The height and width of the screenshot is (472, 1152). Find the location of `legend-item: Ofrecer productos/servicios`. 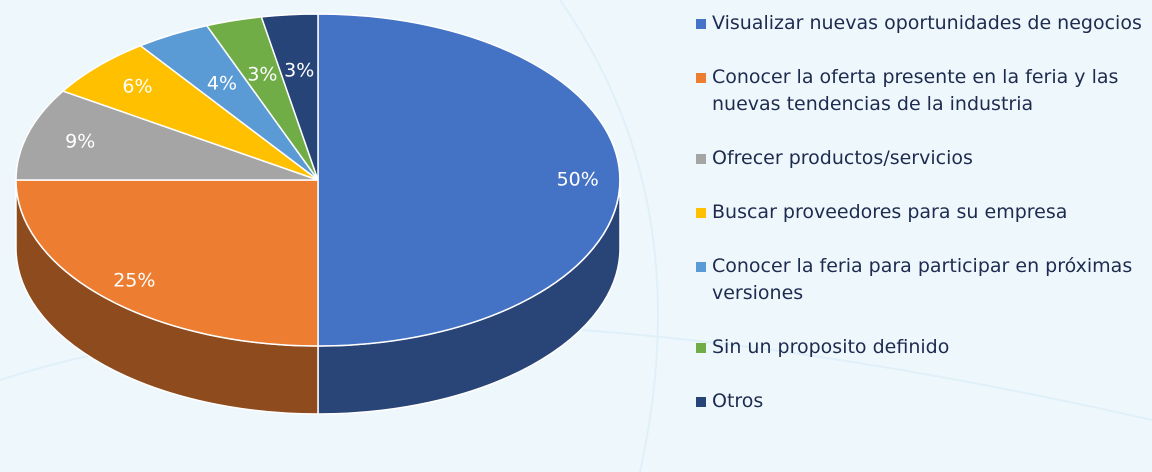

legend-item: Ofrecer productos/servicios is located at coordinates (922, 158).